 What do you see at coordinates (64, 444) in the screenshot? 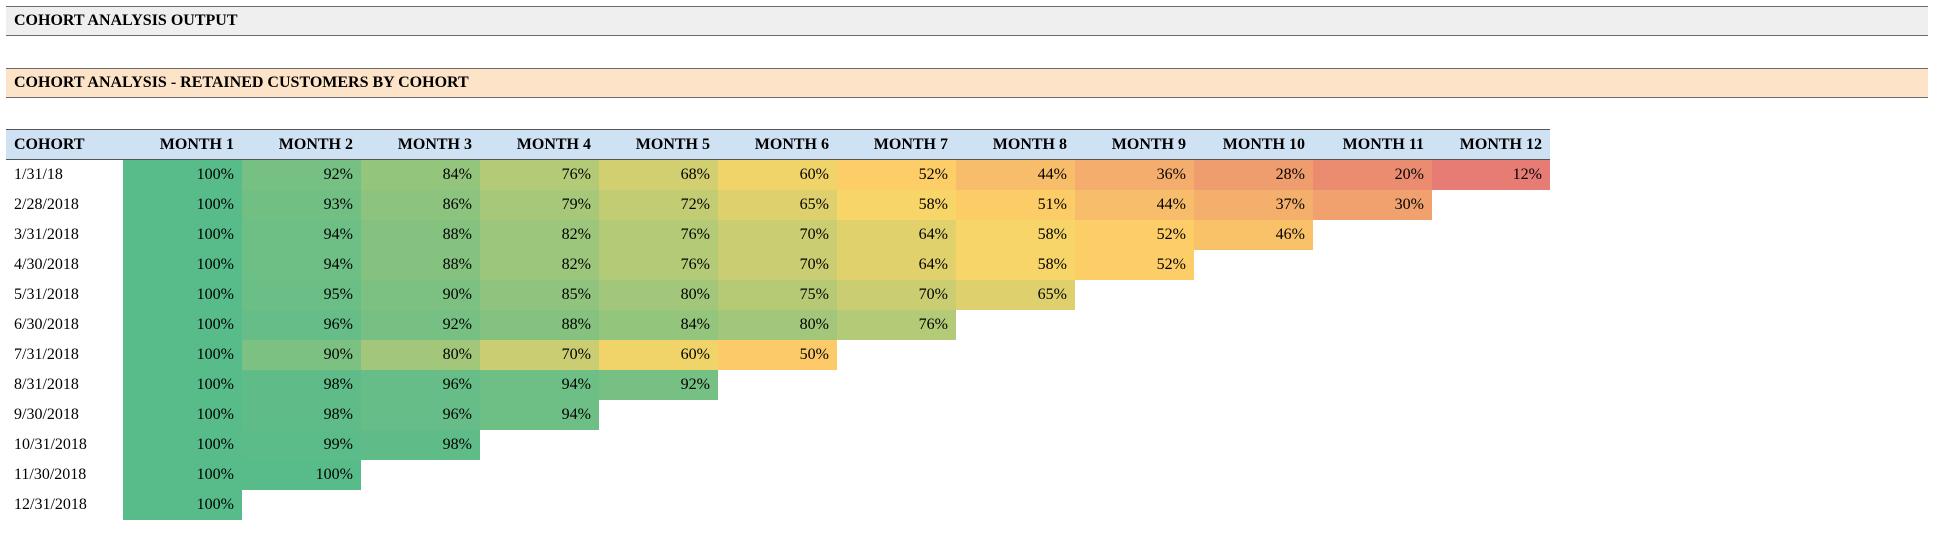
I see `cohort-label: 10/31/2018` at bounding box center [64, 444].